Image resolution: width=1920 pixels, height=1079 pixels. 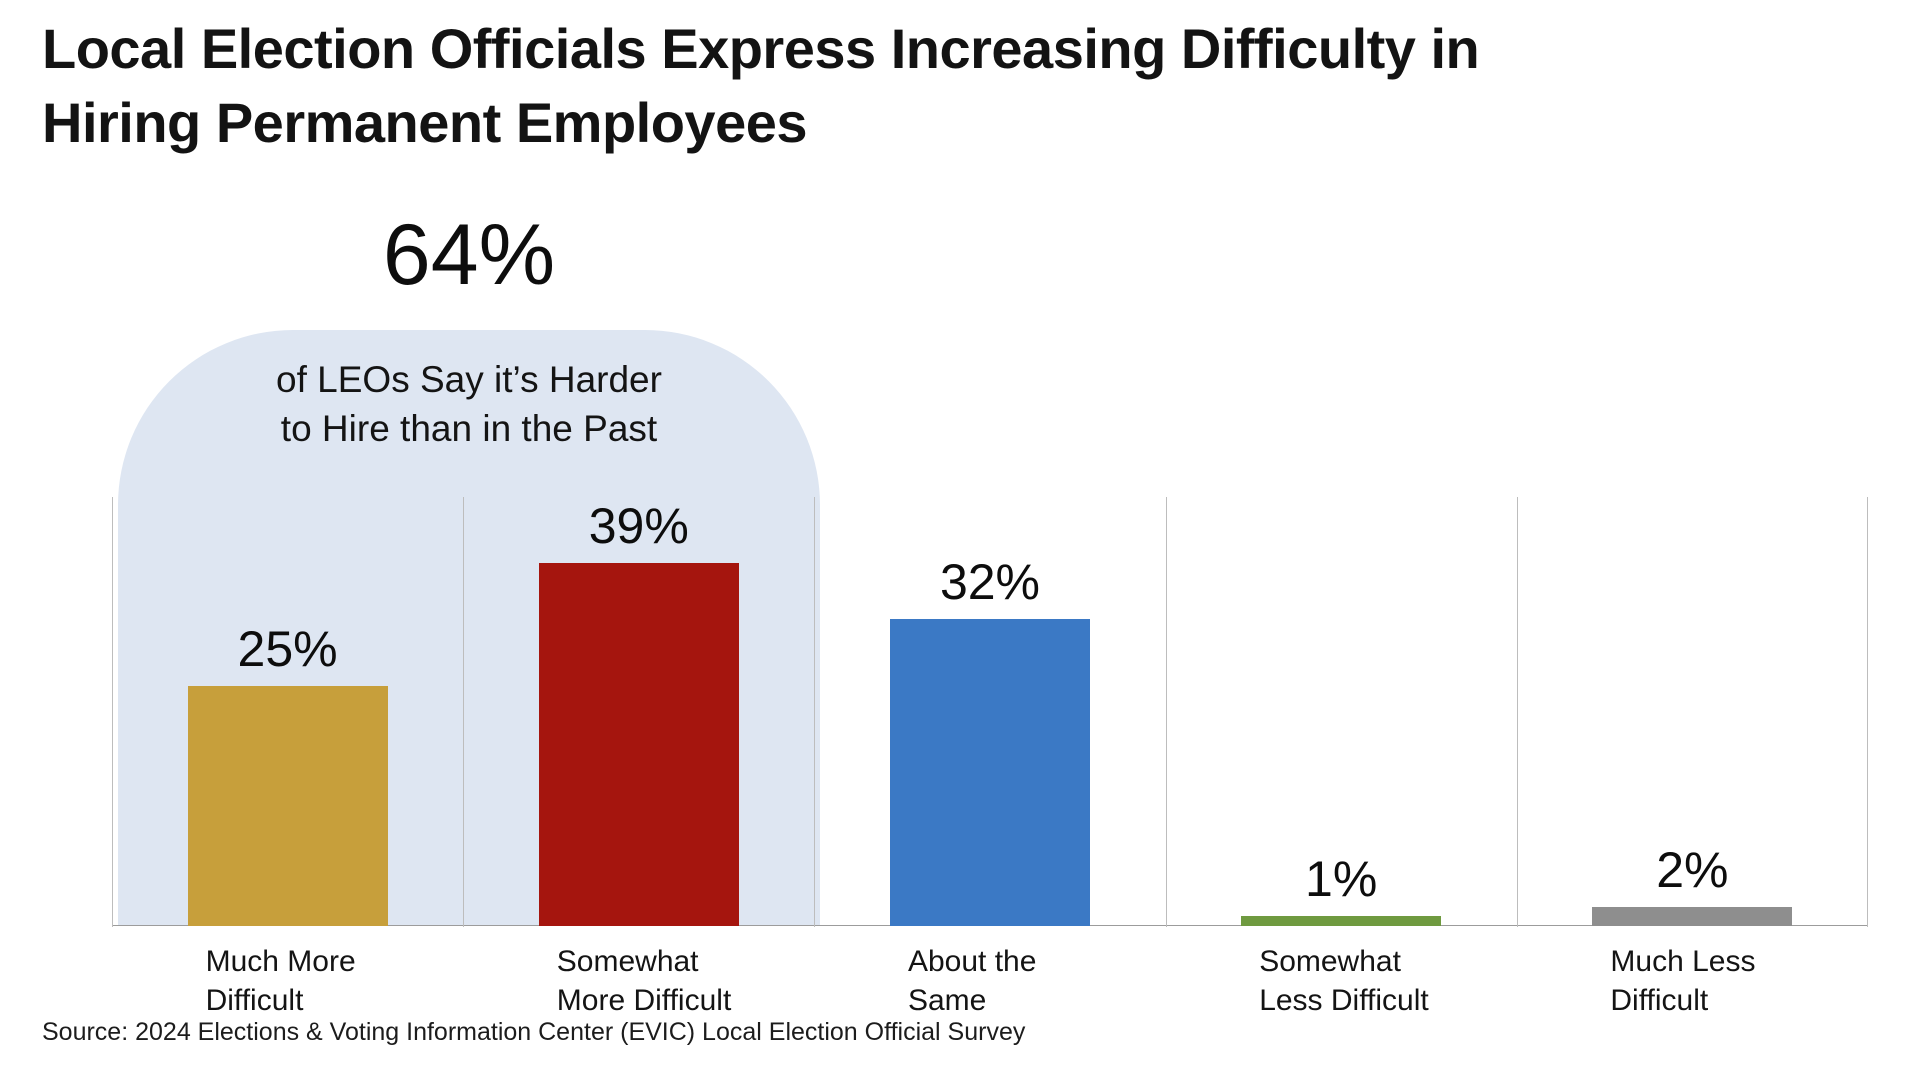 What do you see at coordinates (425, 122) in the screenshot?
I see `chart-title-line2: Hiring Permanent Employees` at bounding box center [425, 122].